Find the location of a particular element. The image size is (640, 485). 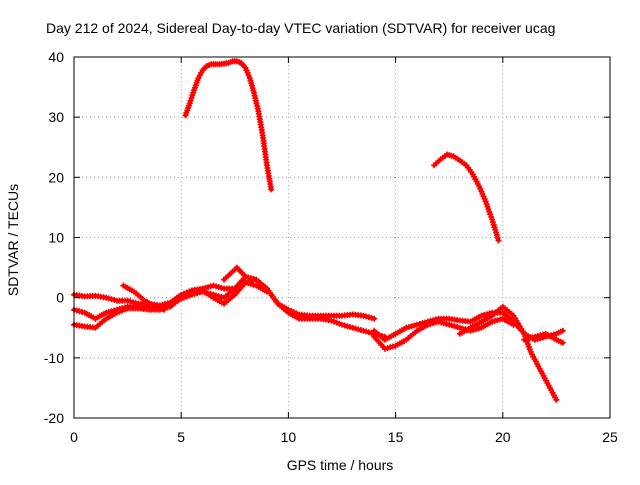

x-tick-label: 10 is located at coordinates (289, 437).